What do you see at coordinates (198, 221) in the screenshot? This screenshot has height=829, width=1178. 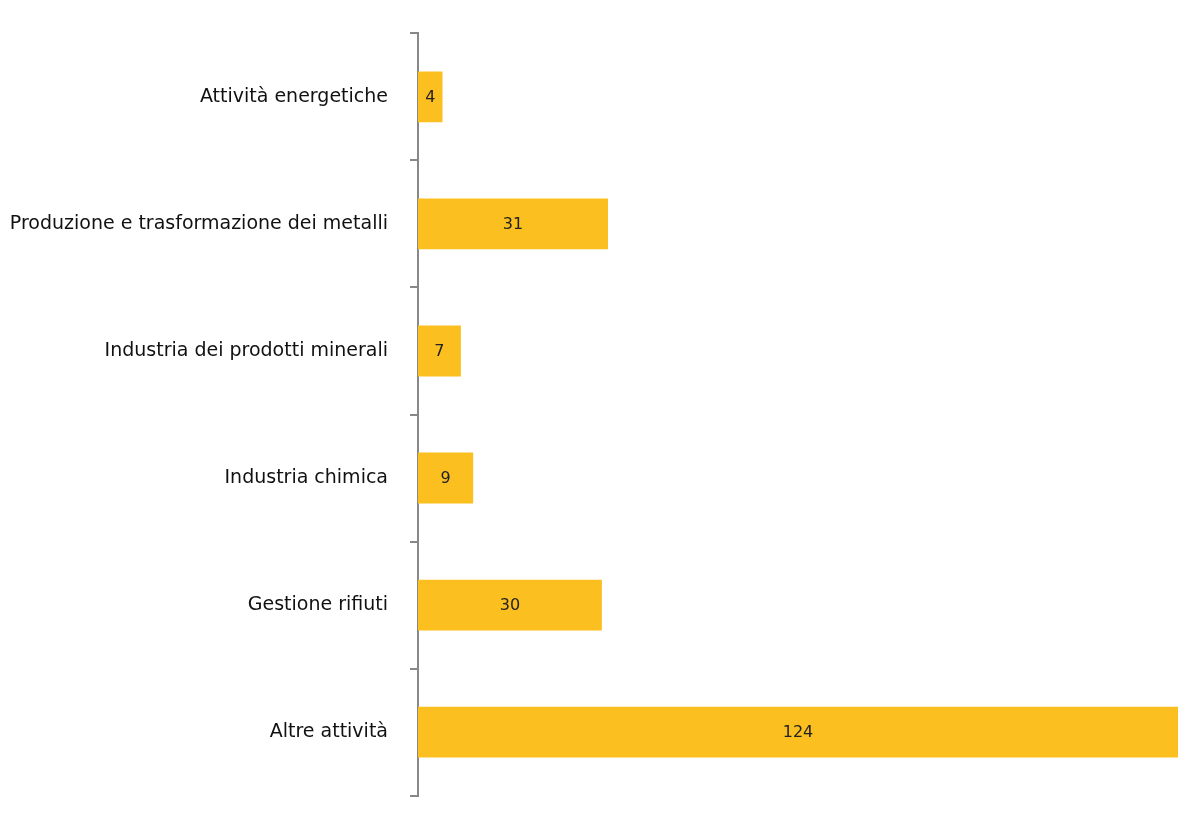 I see `y-tick-label: Produzione e trasformazione dei metalli` at bounding box center [198, 221].